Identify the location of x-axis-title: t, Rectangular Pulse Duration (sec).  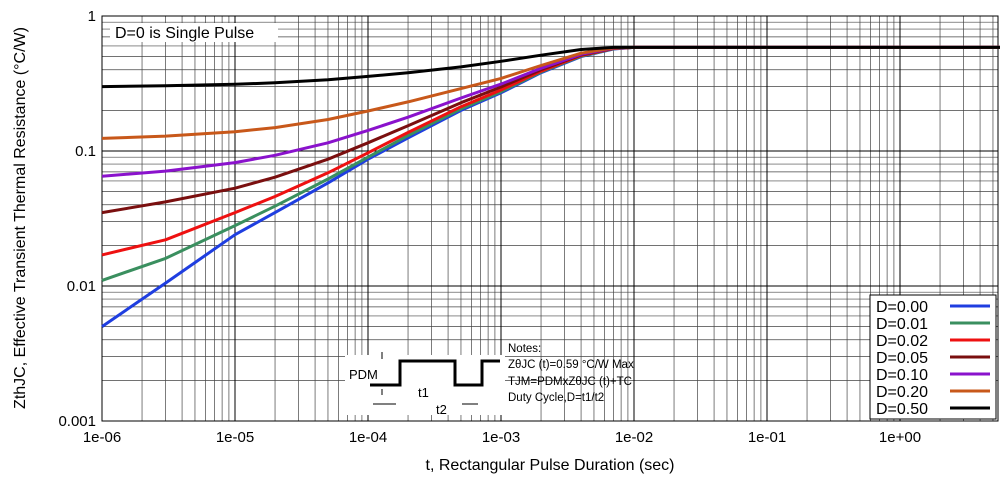
(550, 465).